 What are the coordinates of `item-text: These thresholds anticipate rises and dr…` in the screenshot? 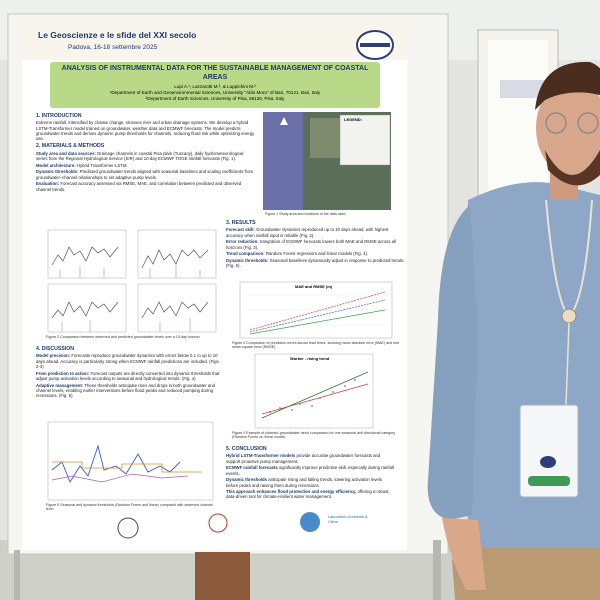 It's located at (126, 390).